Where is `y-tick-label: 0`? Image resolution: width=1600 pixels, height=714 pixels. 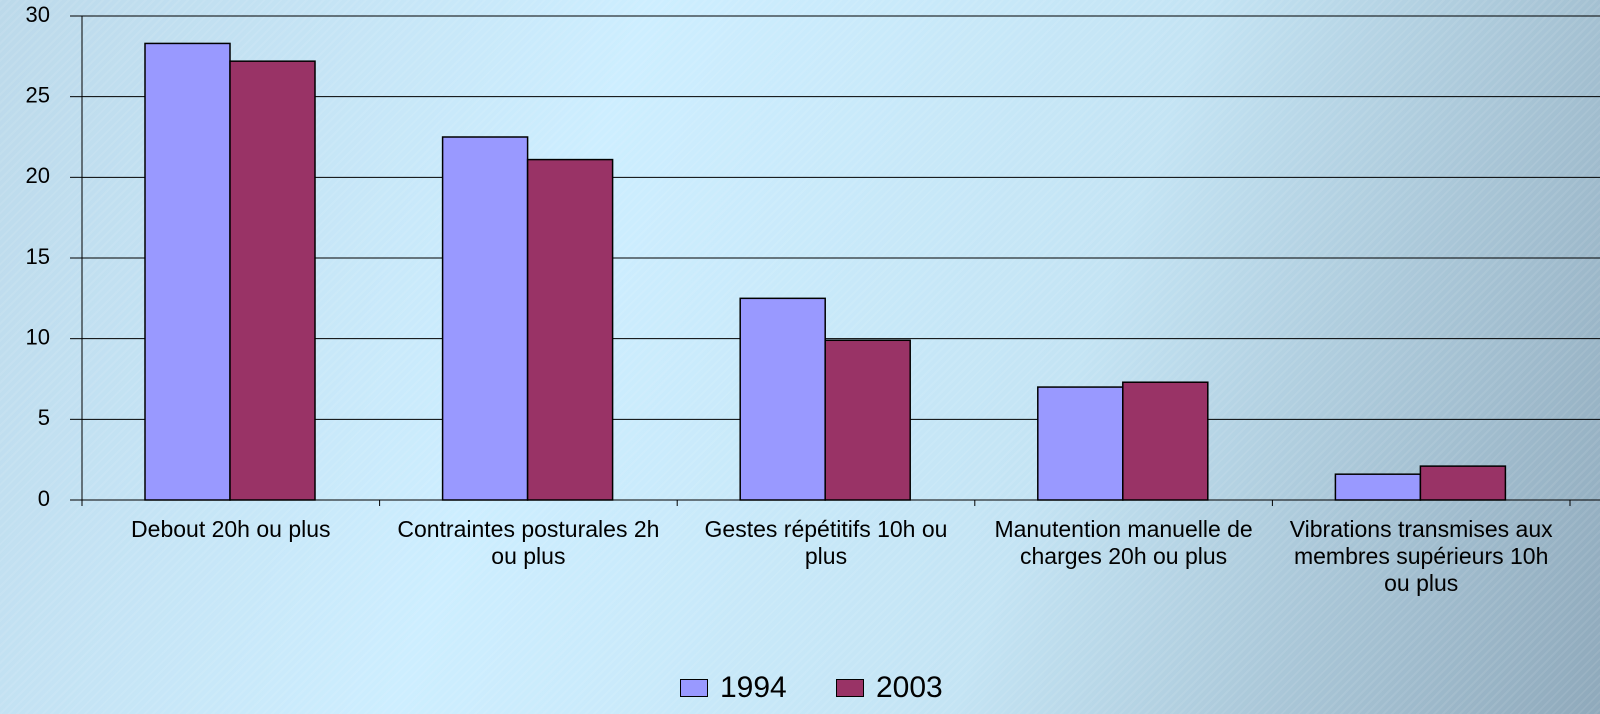 y-tick-label: 0 is located at coordinates (44, 498).